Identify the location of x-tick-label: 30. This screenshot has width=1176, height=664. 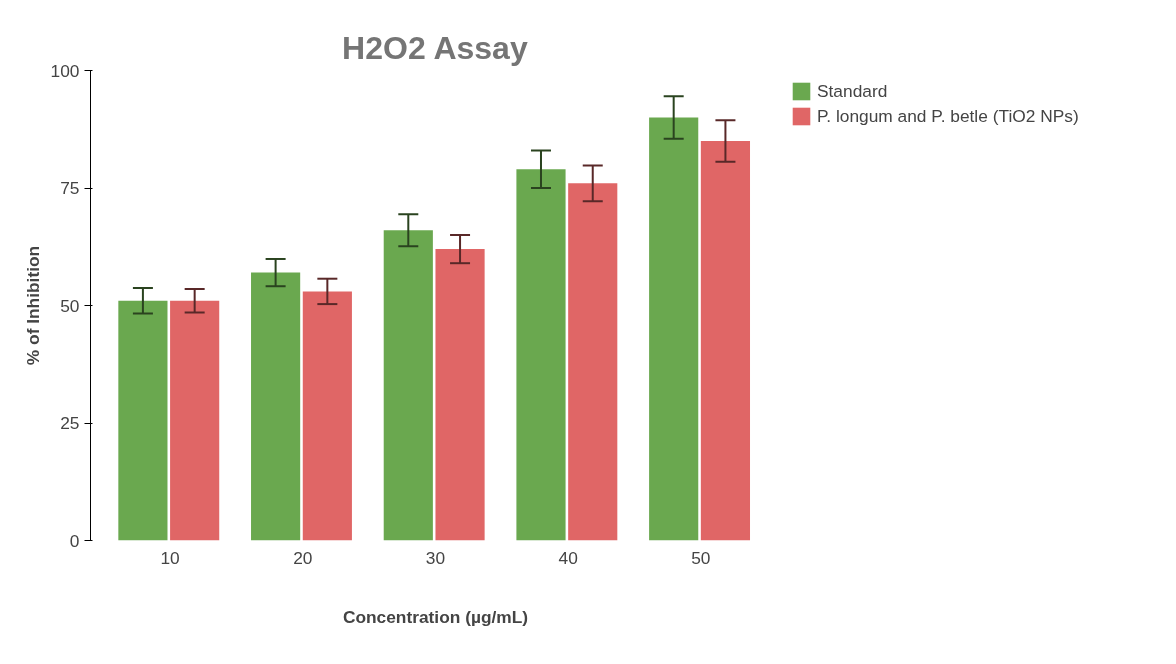
(435, 557).